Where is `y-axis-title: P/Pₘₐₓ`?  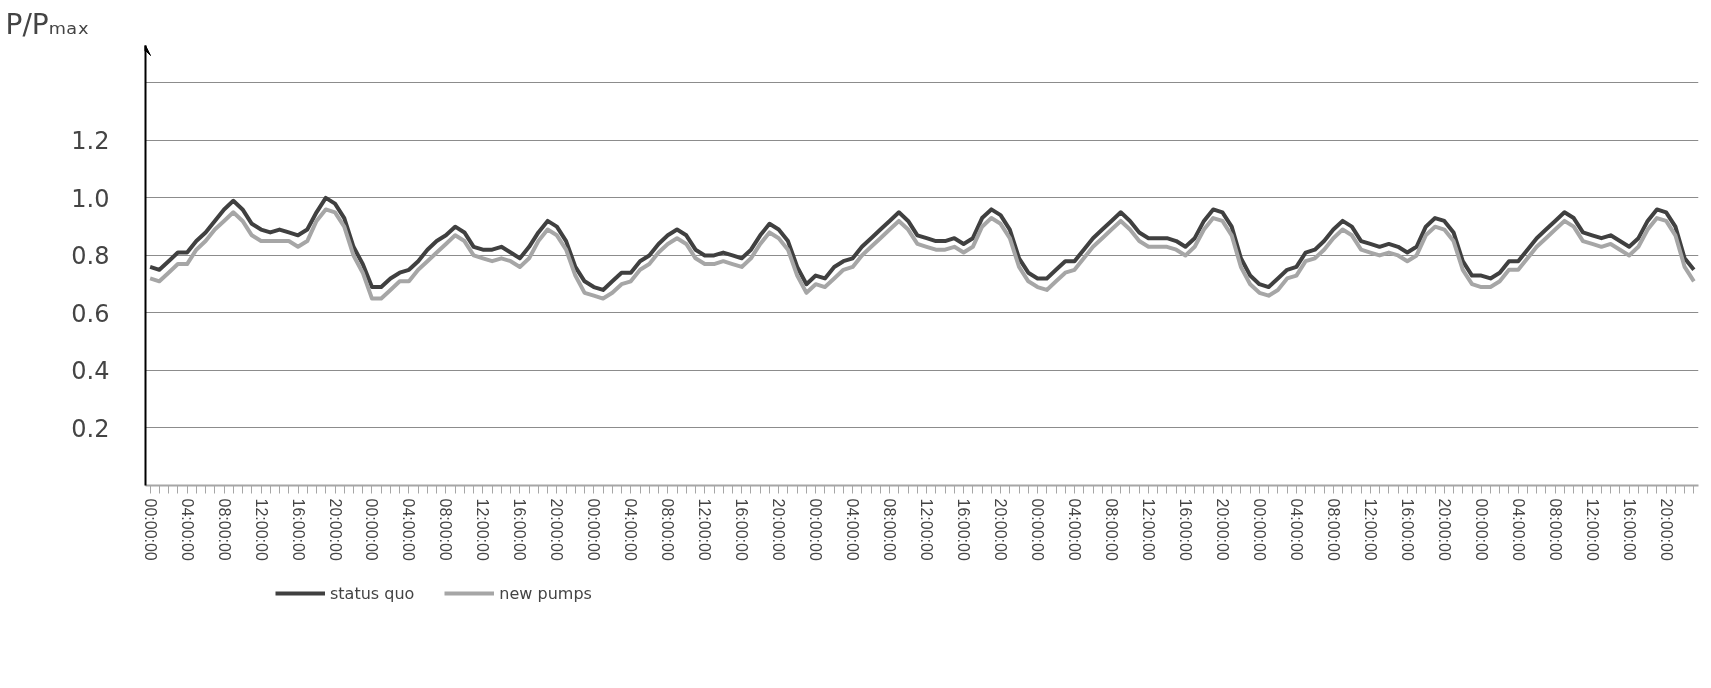 y-axis-title: P/Pₘₐₓ is located at coordinates (47, 24).